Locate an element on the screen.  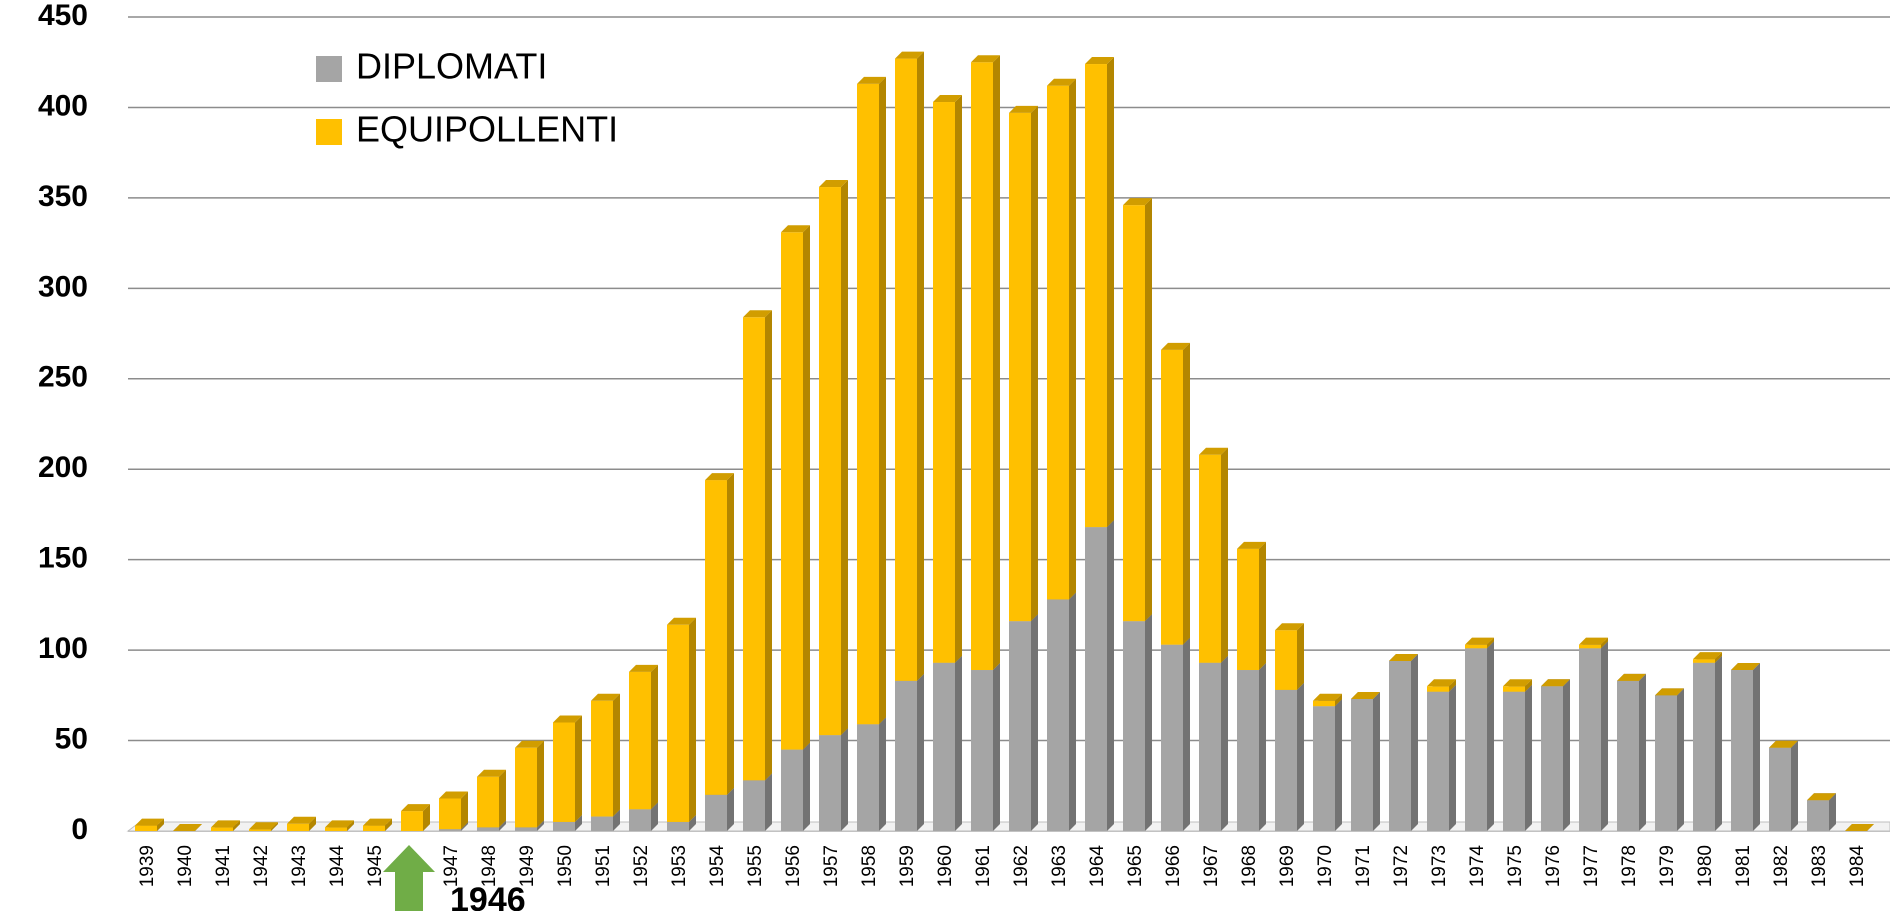
y-tick-label: 0 is located at coordinates (79, 829).